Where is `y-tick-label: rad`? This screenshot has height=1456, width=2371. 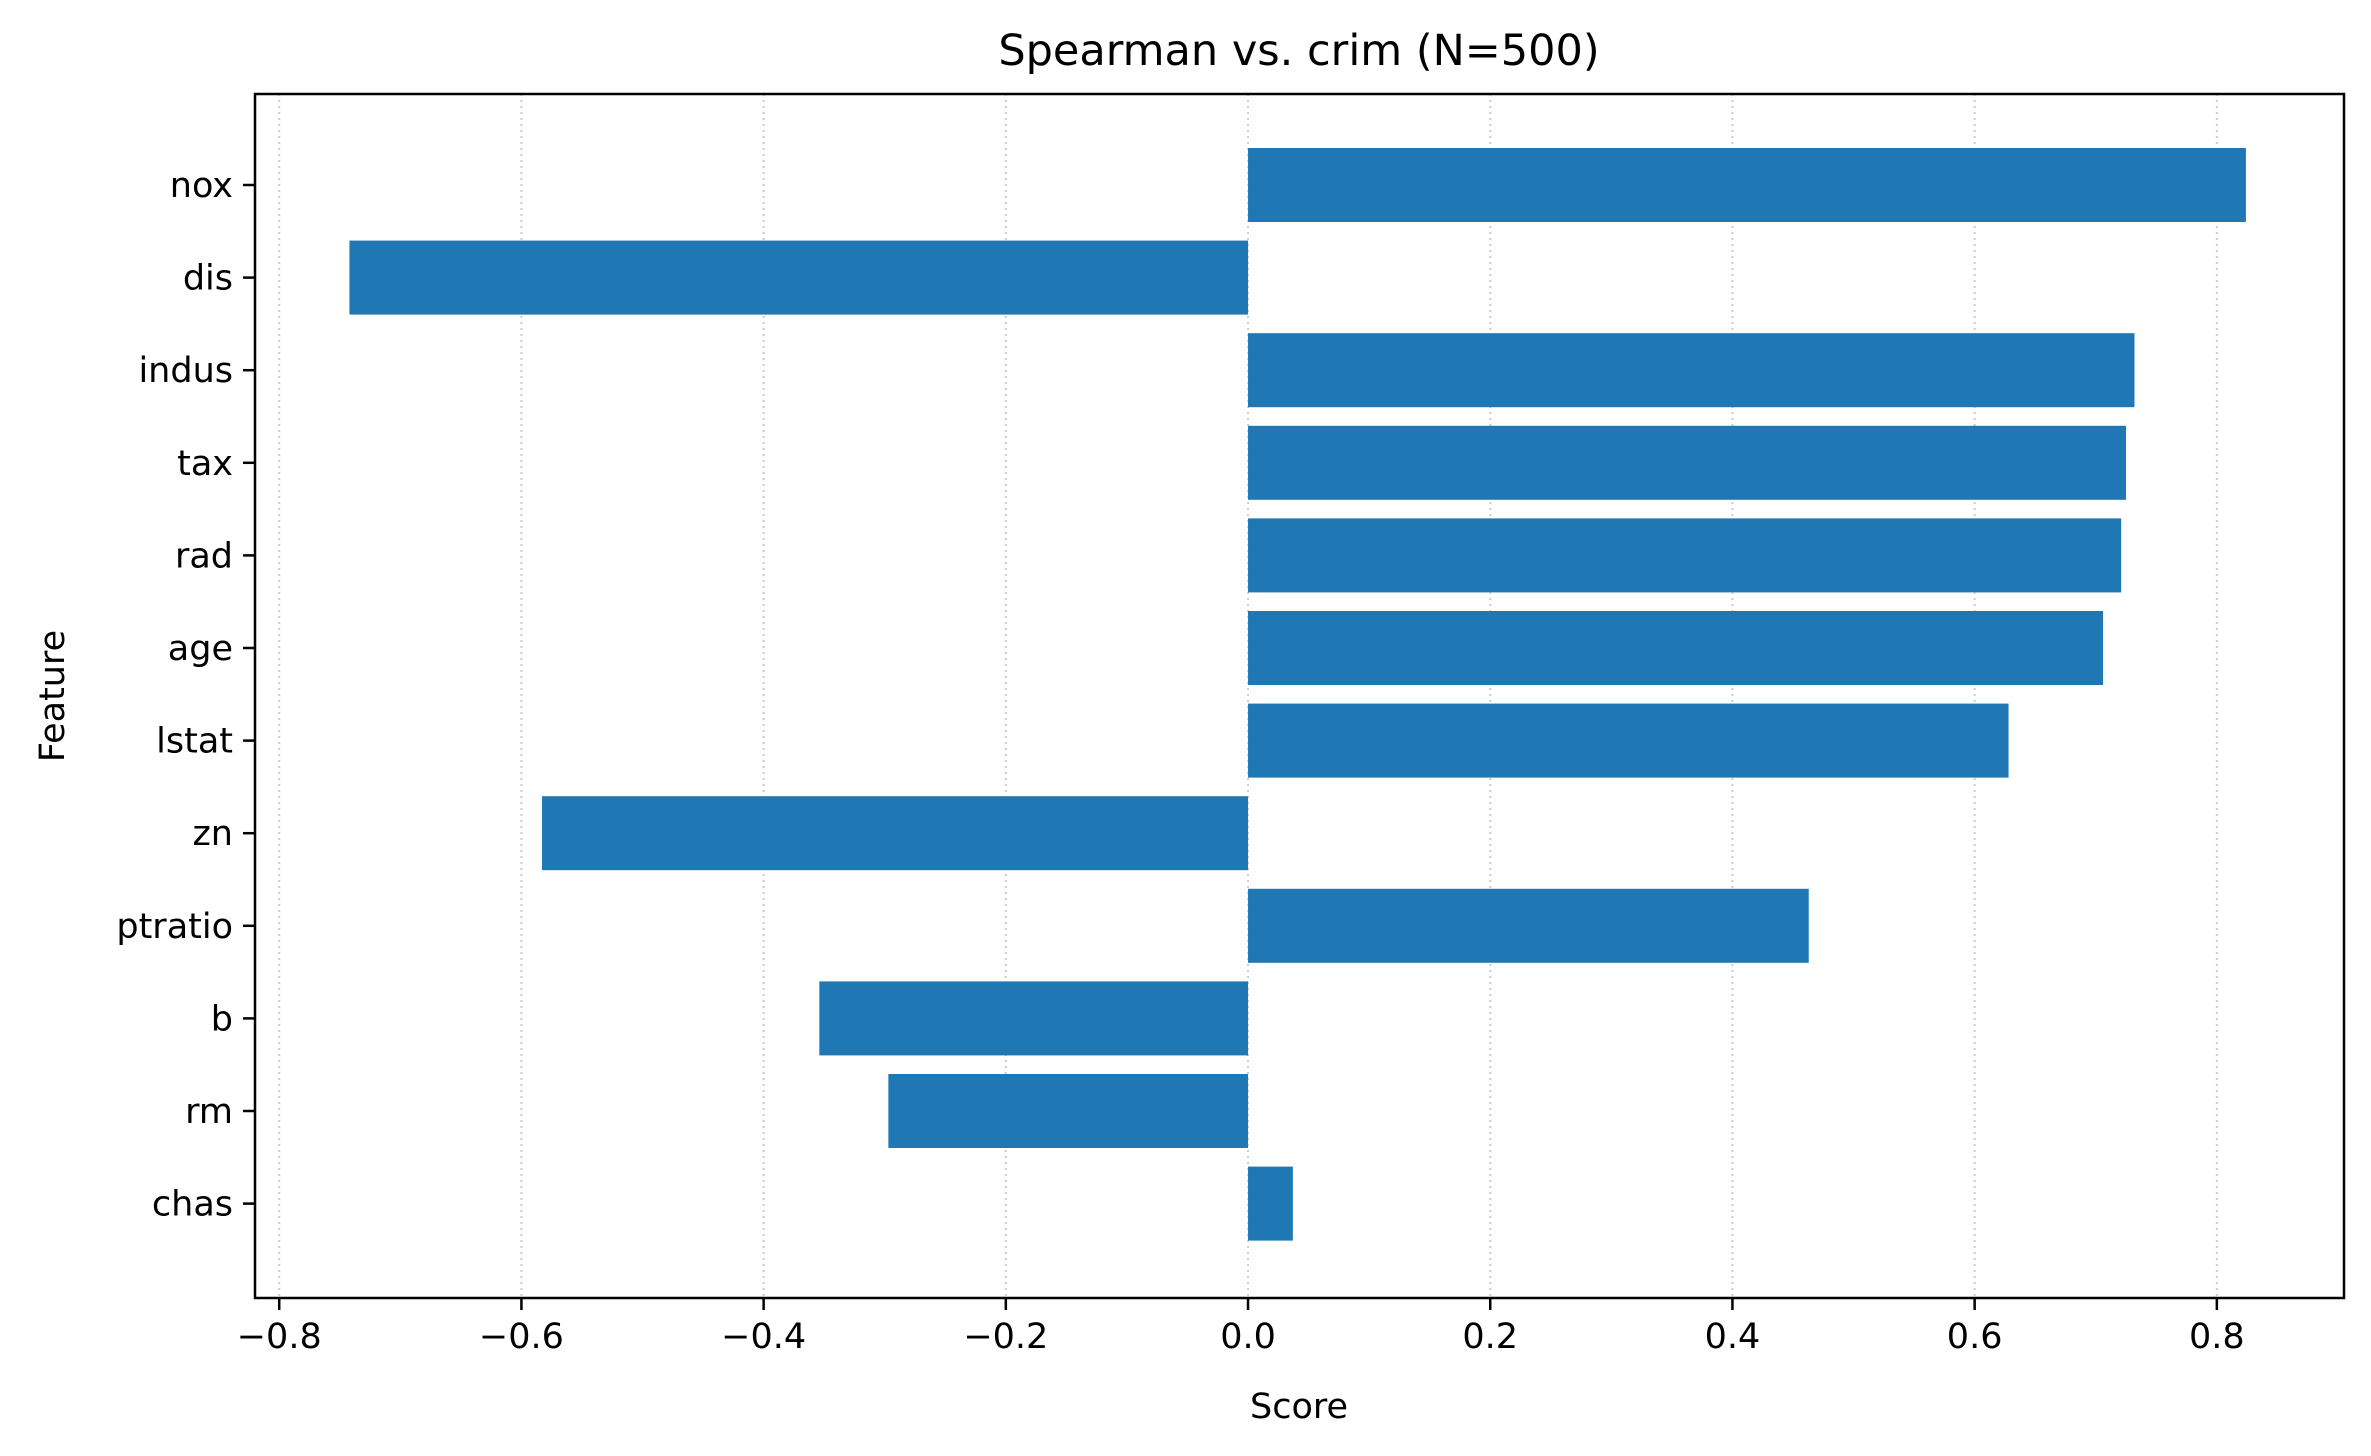
y-tick-label: rad is located at coordinates (204, 556).